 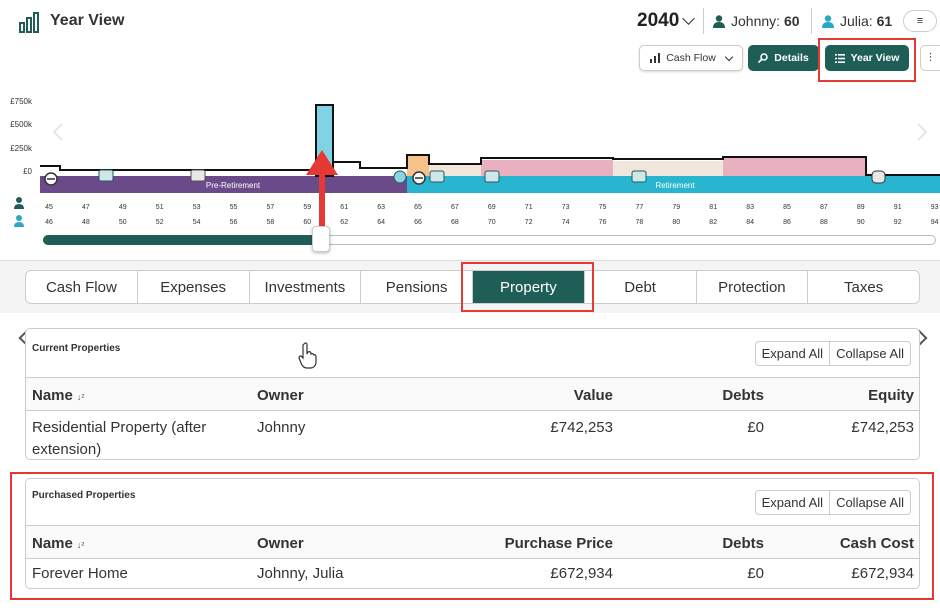 What do you see at coordinates (344, 222) in the screenshot?
I see `age-tick-label: 62` at bounding box center [344, 222].